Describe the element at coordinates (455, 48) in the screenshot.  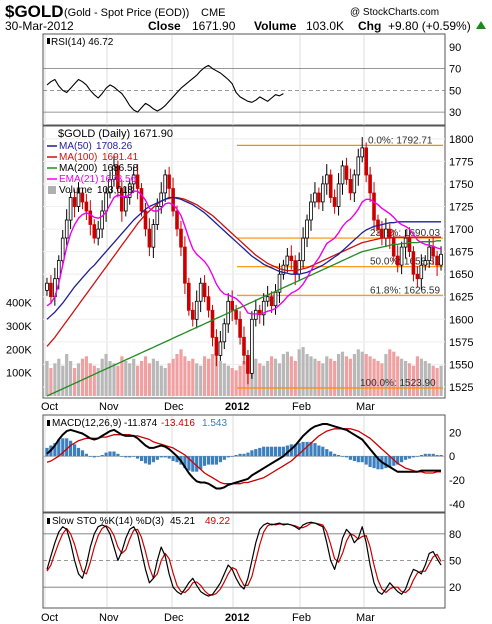
I see `rsi-tick-label: 90` at that location.